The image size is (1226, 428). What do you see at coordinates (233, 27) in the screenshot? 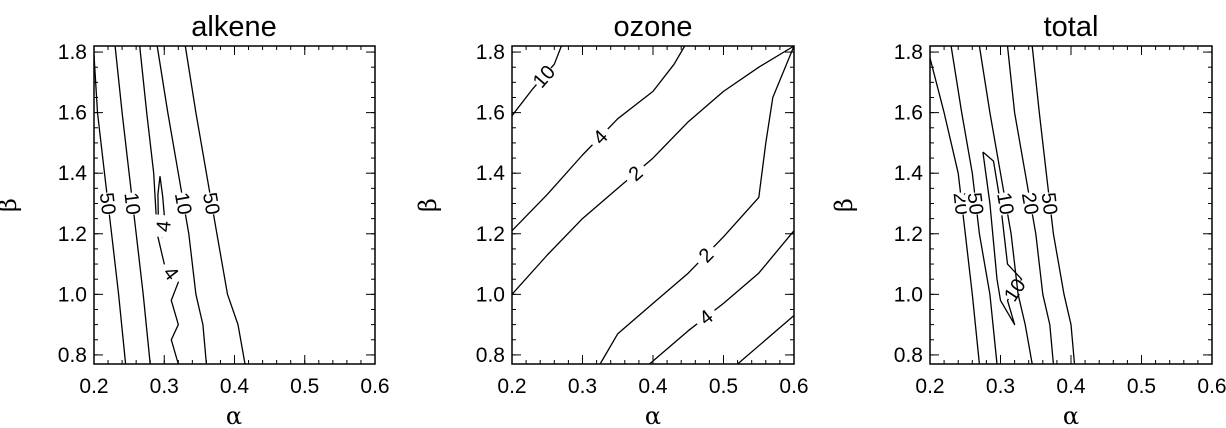
I see `panel-title: alkene` at bounding box center [233, 27].